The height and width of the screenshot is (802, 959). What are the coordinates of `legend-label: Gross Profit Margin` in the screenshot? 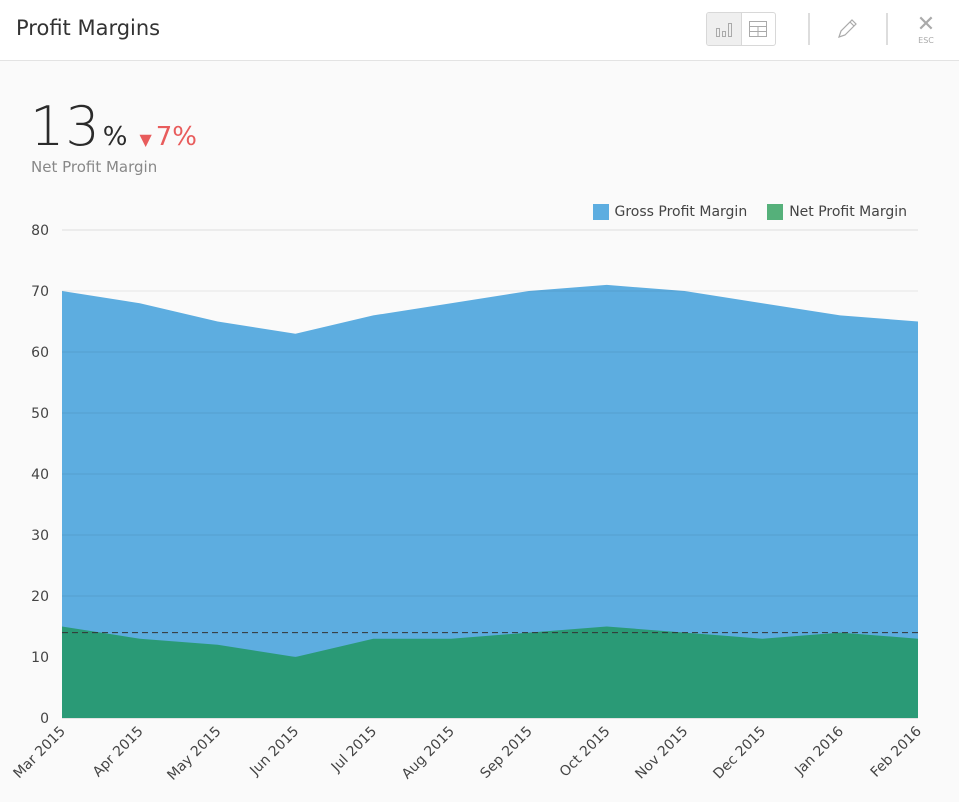 It's located at (681, 212).